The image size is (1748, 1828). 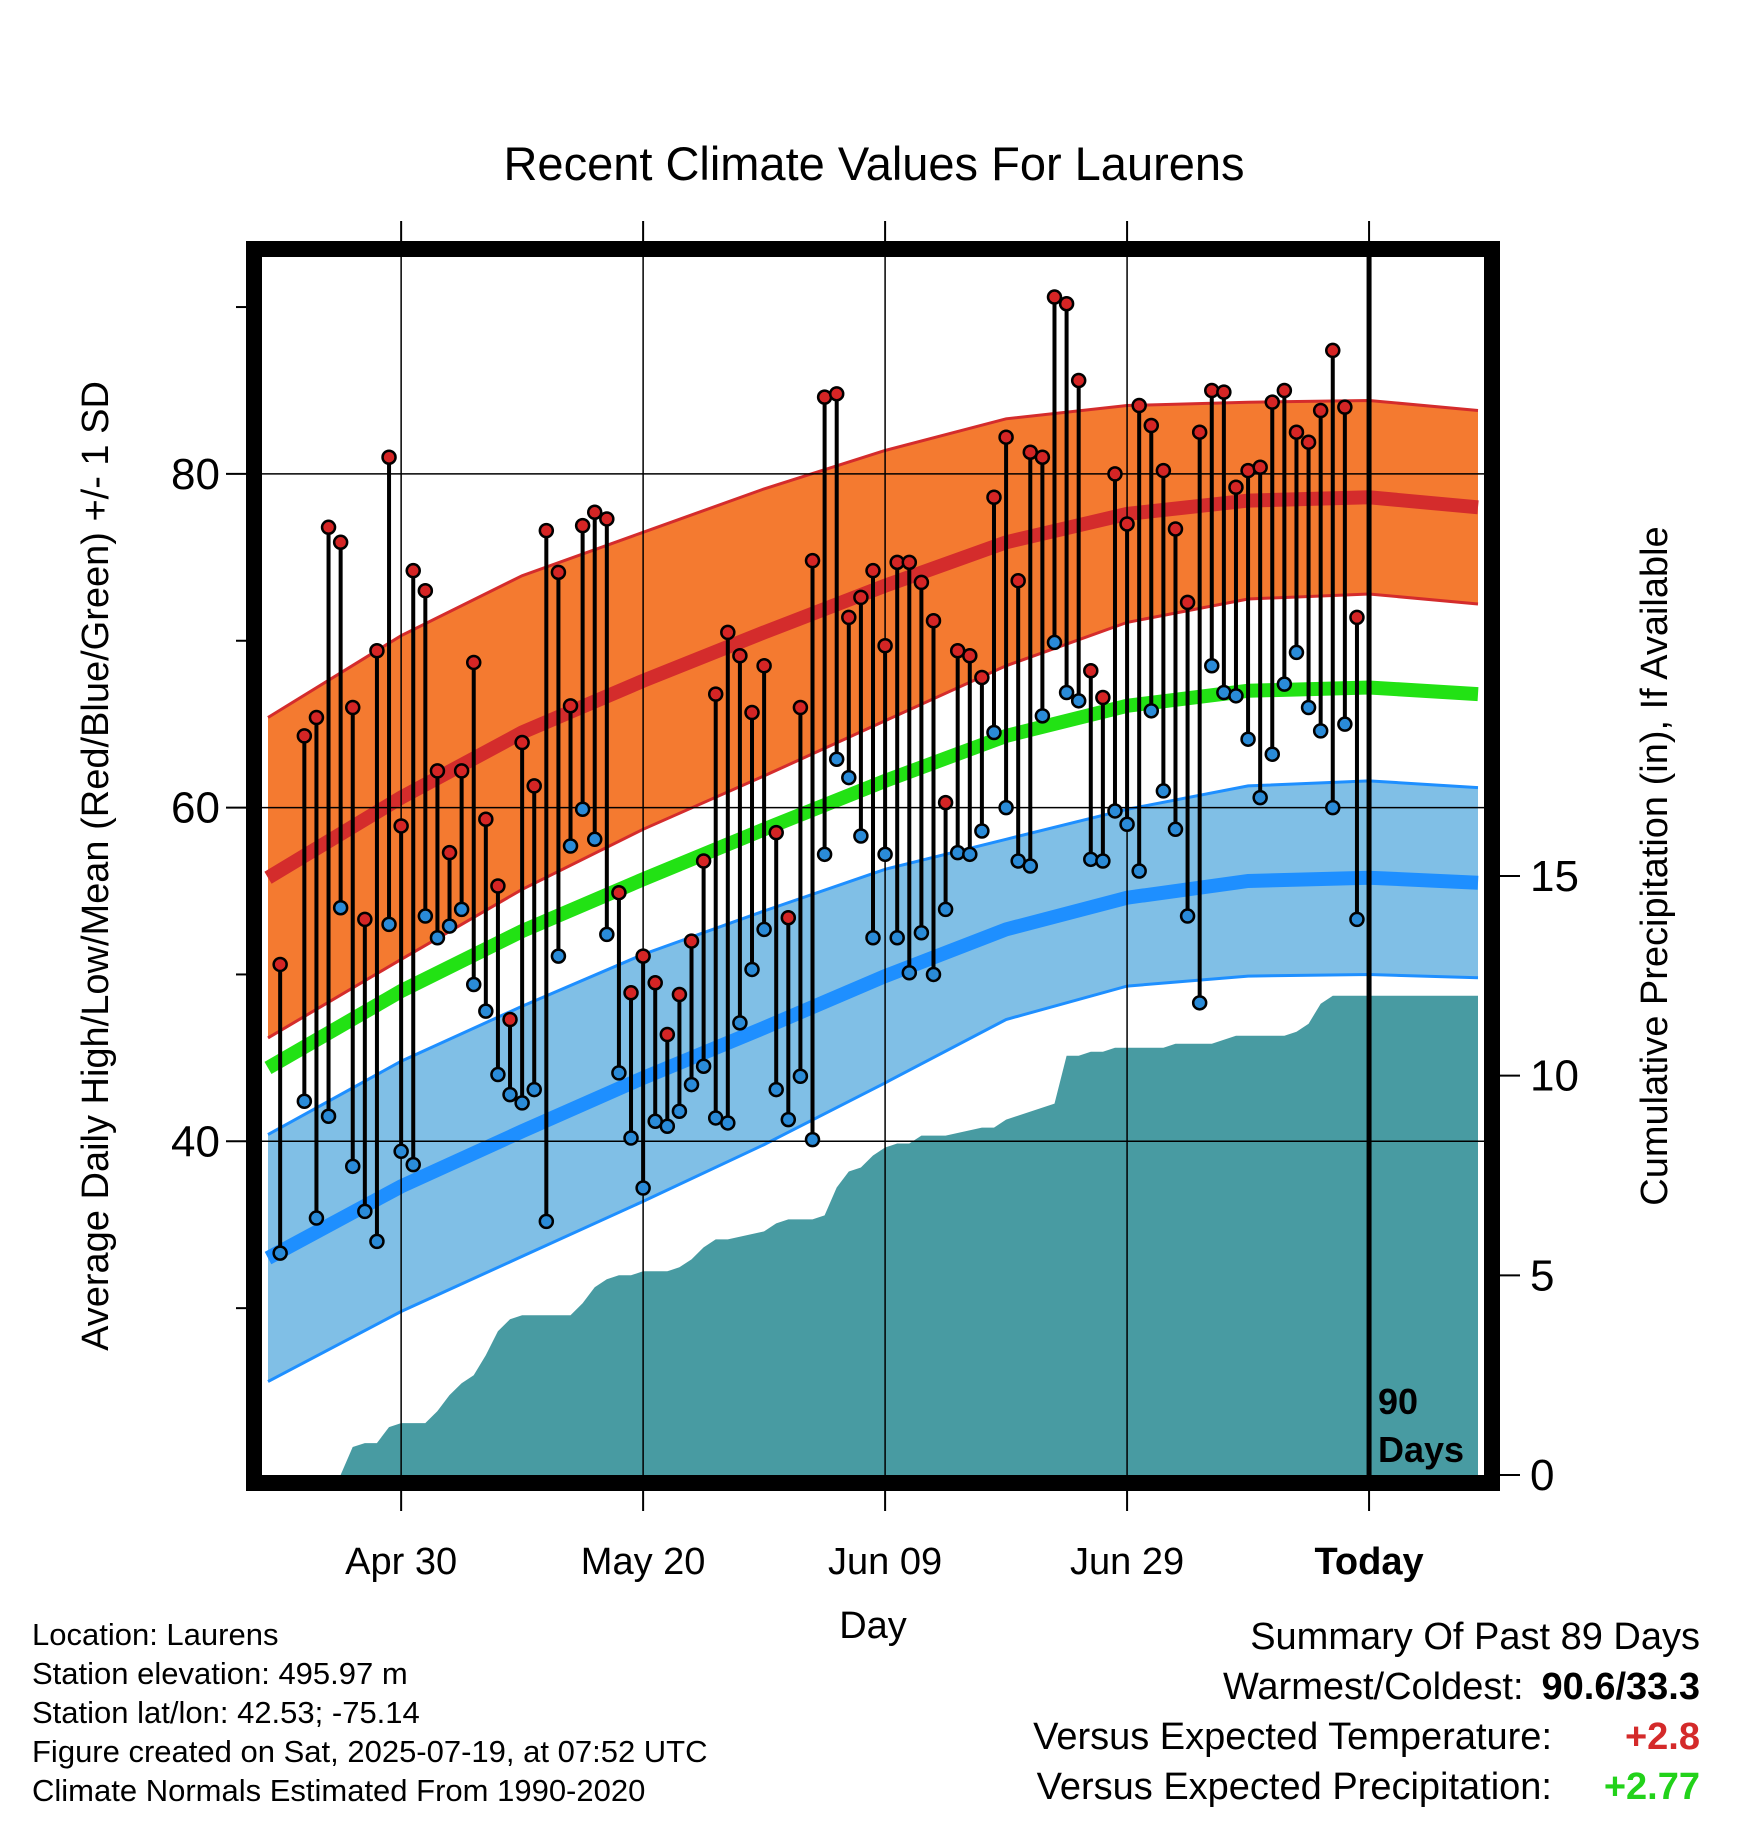 I want to click on normals-text: Climate Normals Estimated From 1990-2020, so click(x=339, y=1790).